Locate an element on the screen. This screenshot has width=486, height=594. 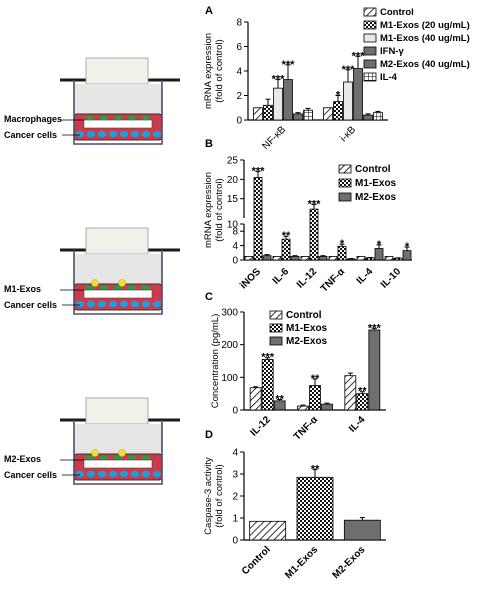
panel-letter: B is located at coordinates (209, 144).